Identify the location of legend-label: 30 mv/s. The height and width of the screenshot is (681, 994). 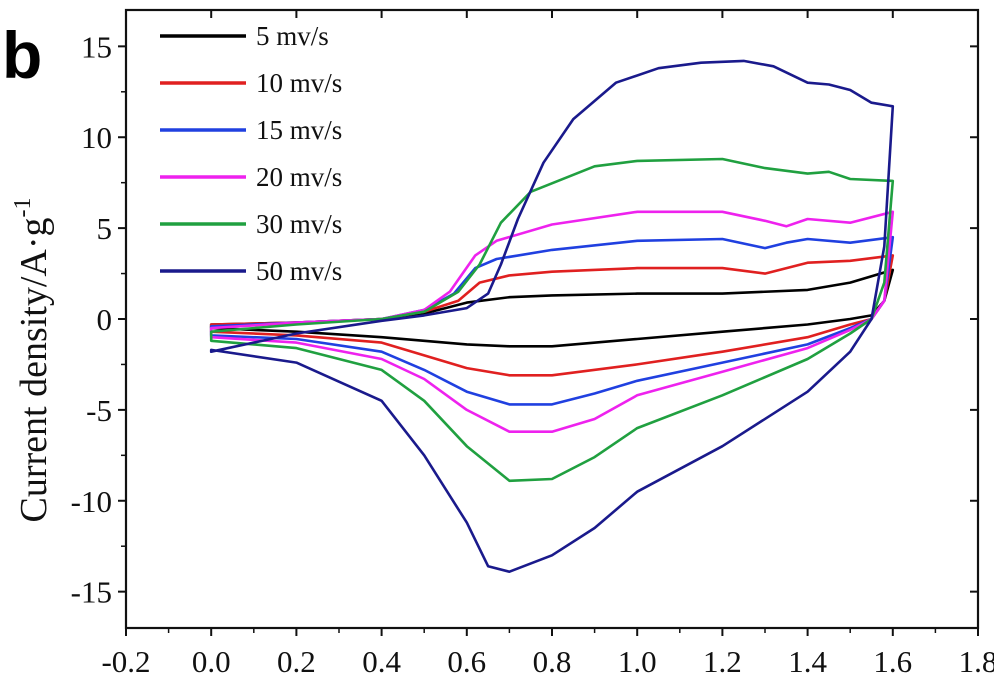
(299, 224).